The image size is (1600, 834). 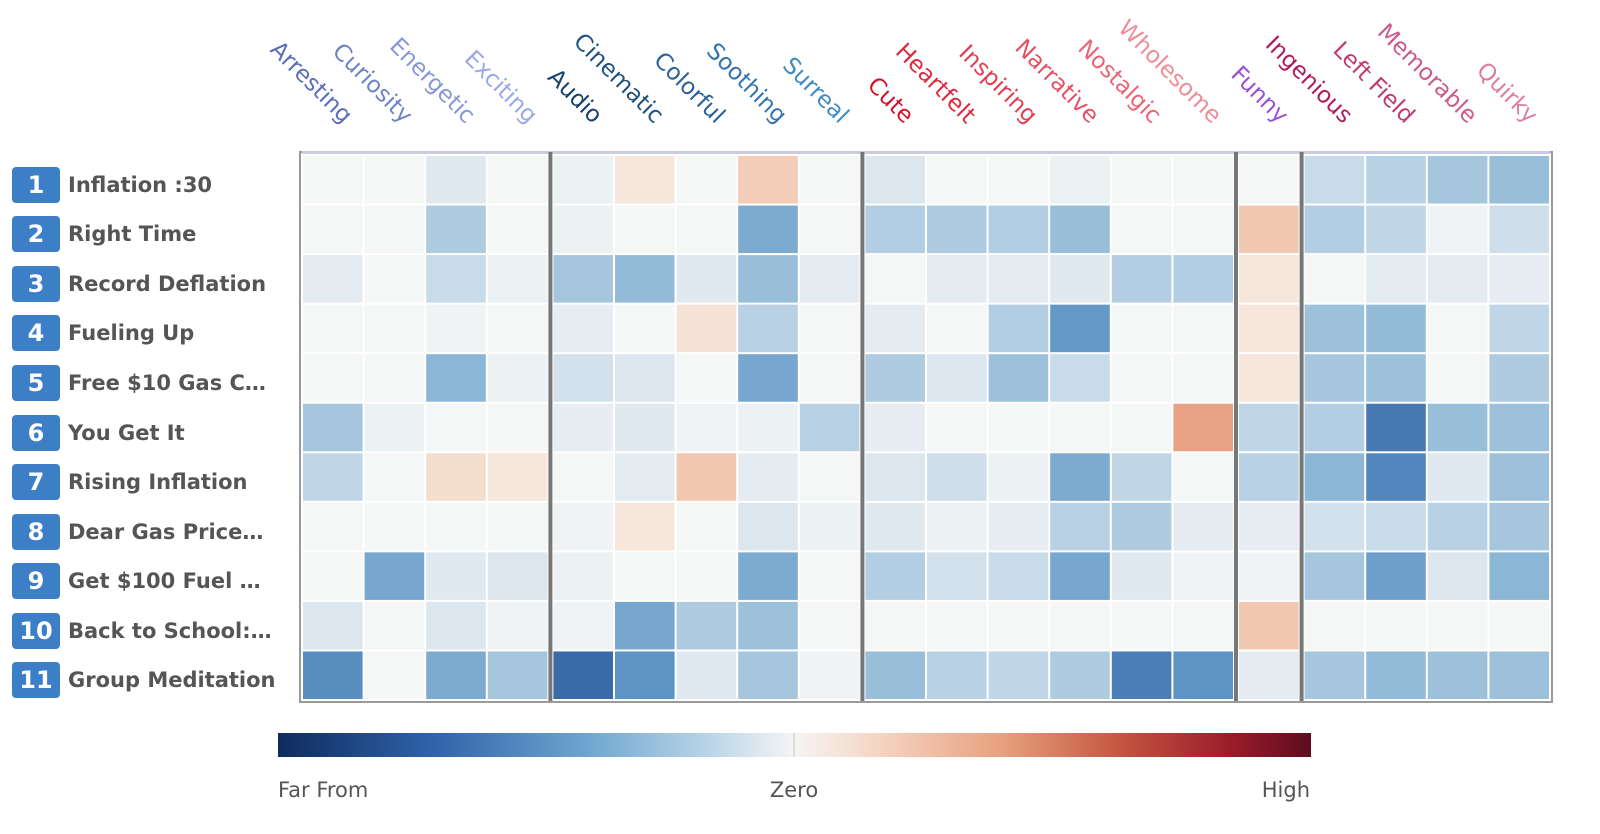 What do you see at coordinates (768, 625) in the screenshot?
I see `heatmap-cell-r10-soothing` at bounding box center [768, 625].